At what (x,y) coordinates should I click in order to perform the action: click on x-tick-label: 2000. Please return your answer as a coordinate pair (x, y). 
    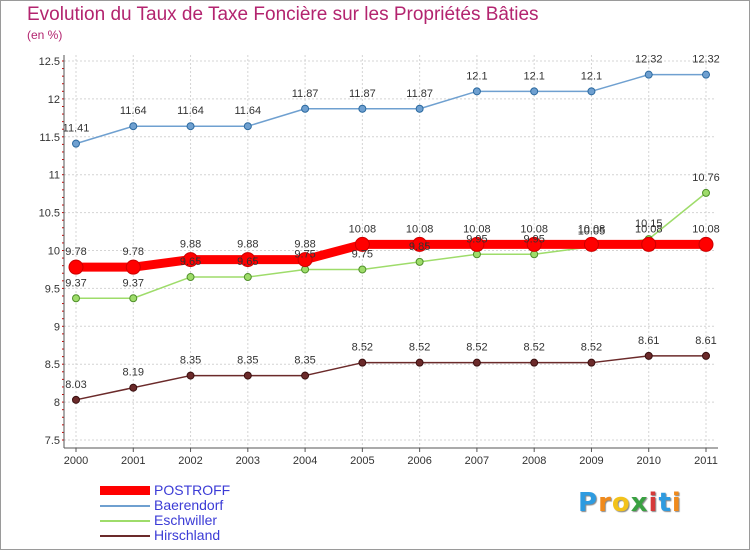
    Looking at the image, I should click on (76, 461).